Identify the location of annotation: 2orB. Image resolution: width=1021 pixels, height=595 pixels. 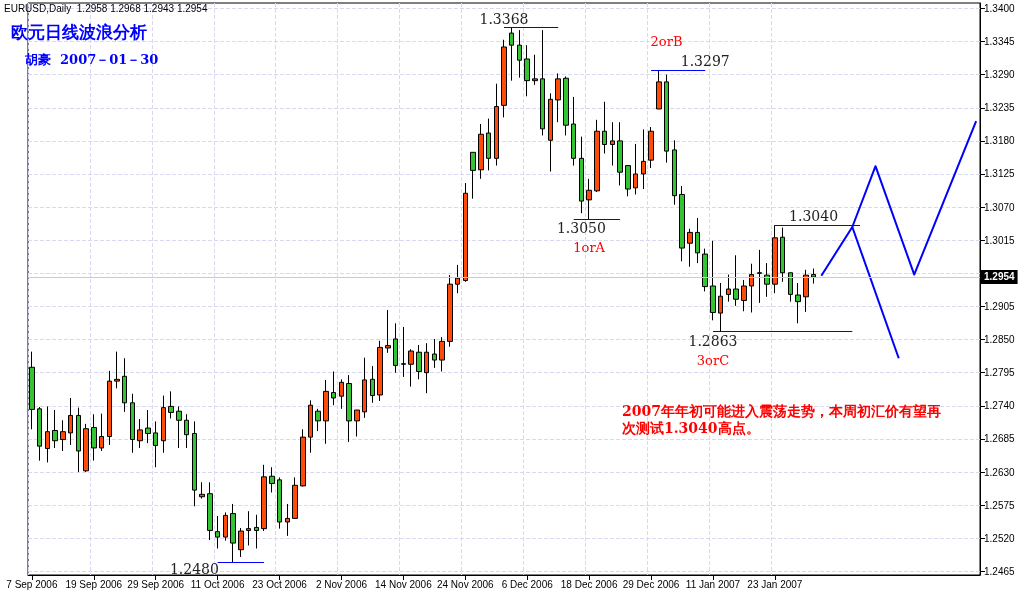
(666, 42).